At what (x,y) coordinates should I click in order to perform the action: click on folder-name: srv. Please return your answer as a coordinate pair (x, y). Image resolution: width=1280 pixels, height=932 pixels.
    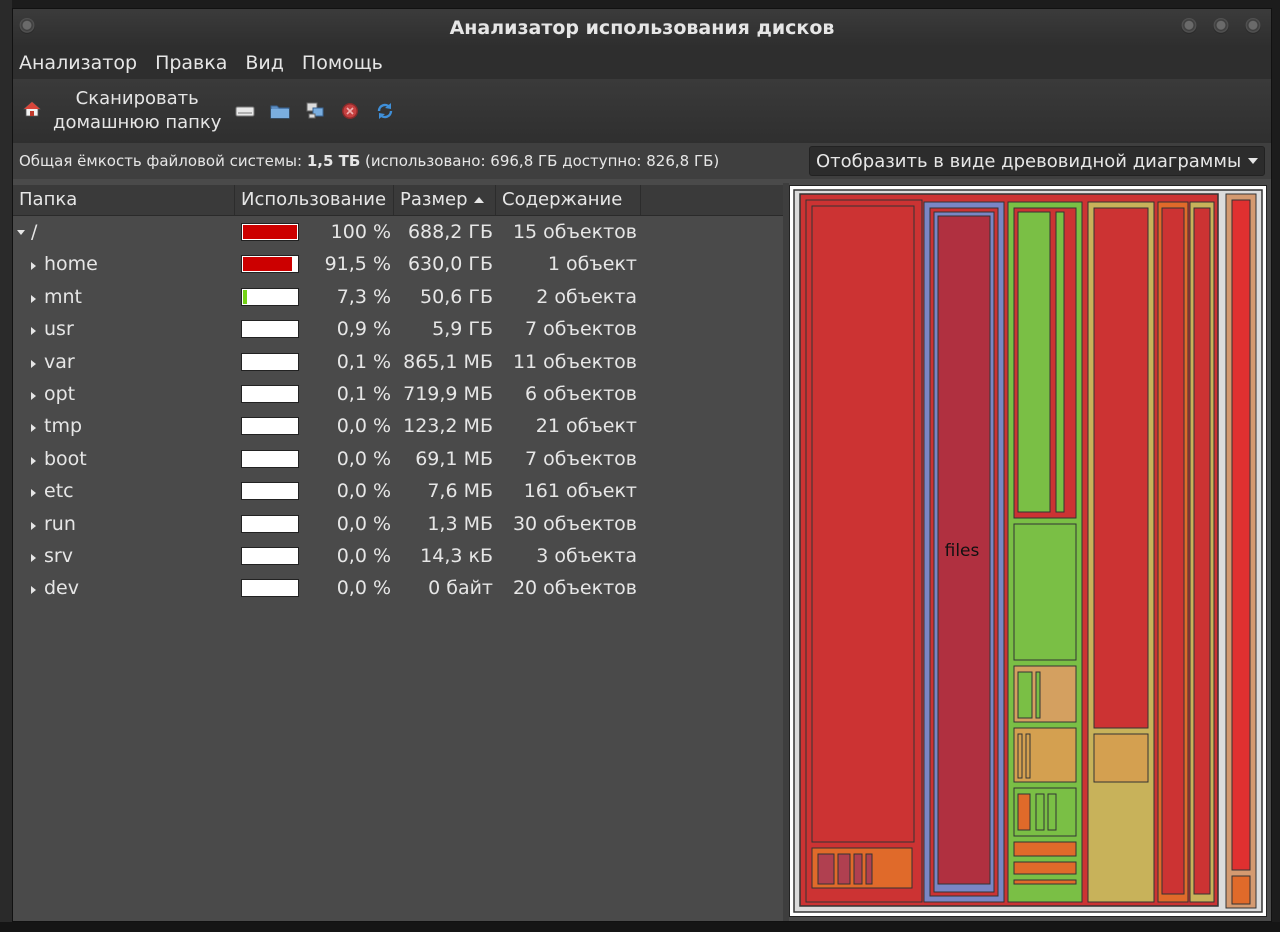
    Looking at the image, I should click on (58, 556).